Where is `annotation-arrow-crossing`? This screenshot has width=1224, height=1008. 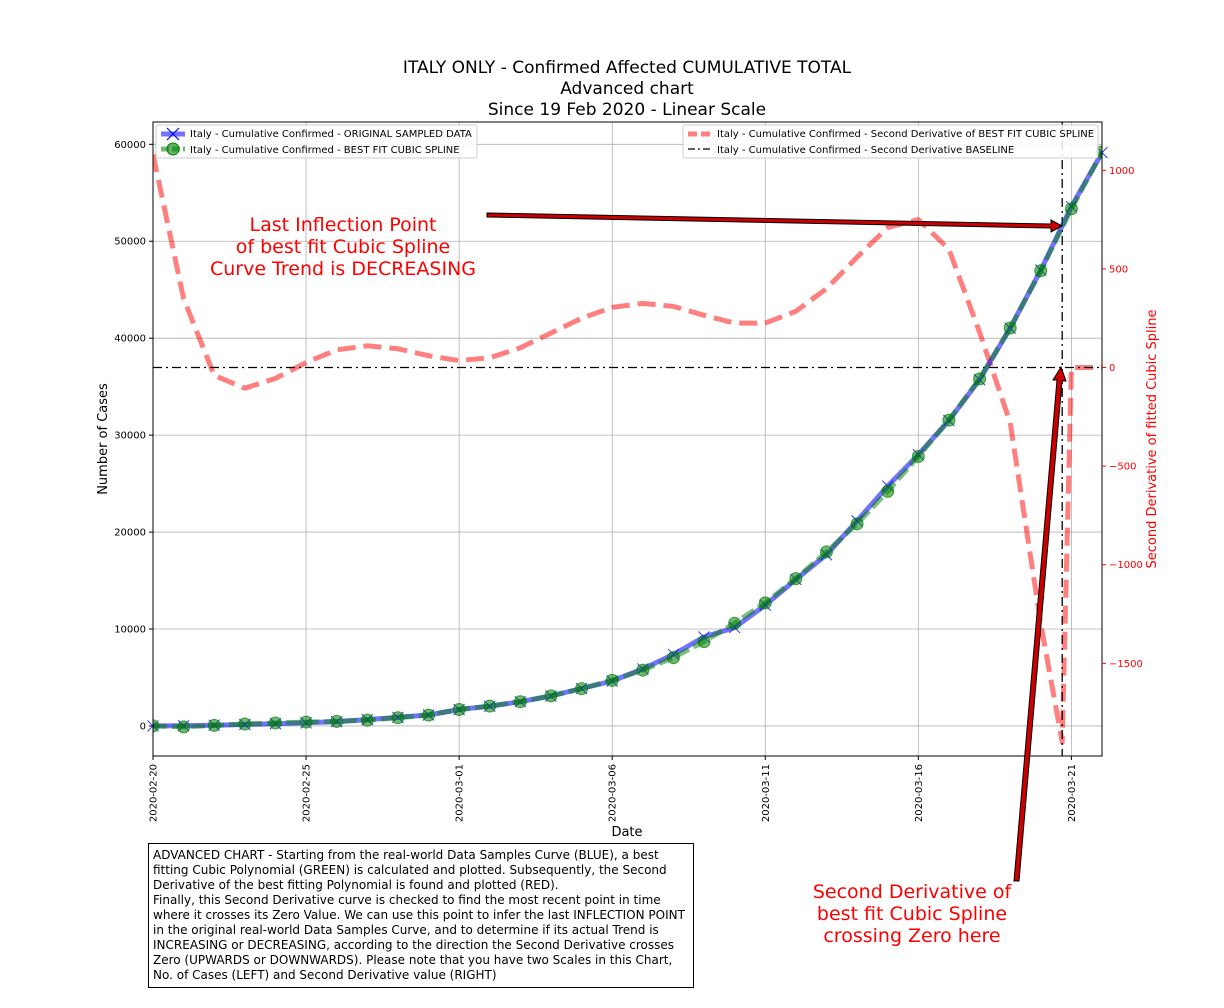
annotation-arrow-crossing is located at coordinates (1040, 623).